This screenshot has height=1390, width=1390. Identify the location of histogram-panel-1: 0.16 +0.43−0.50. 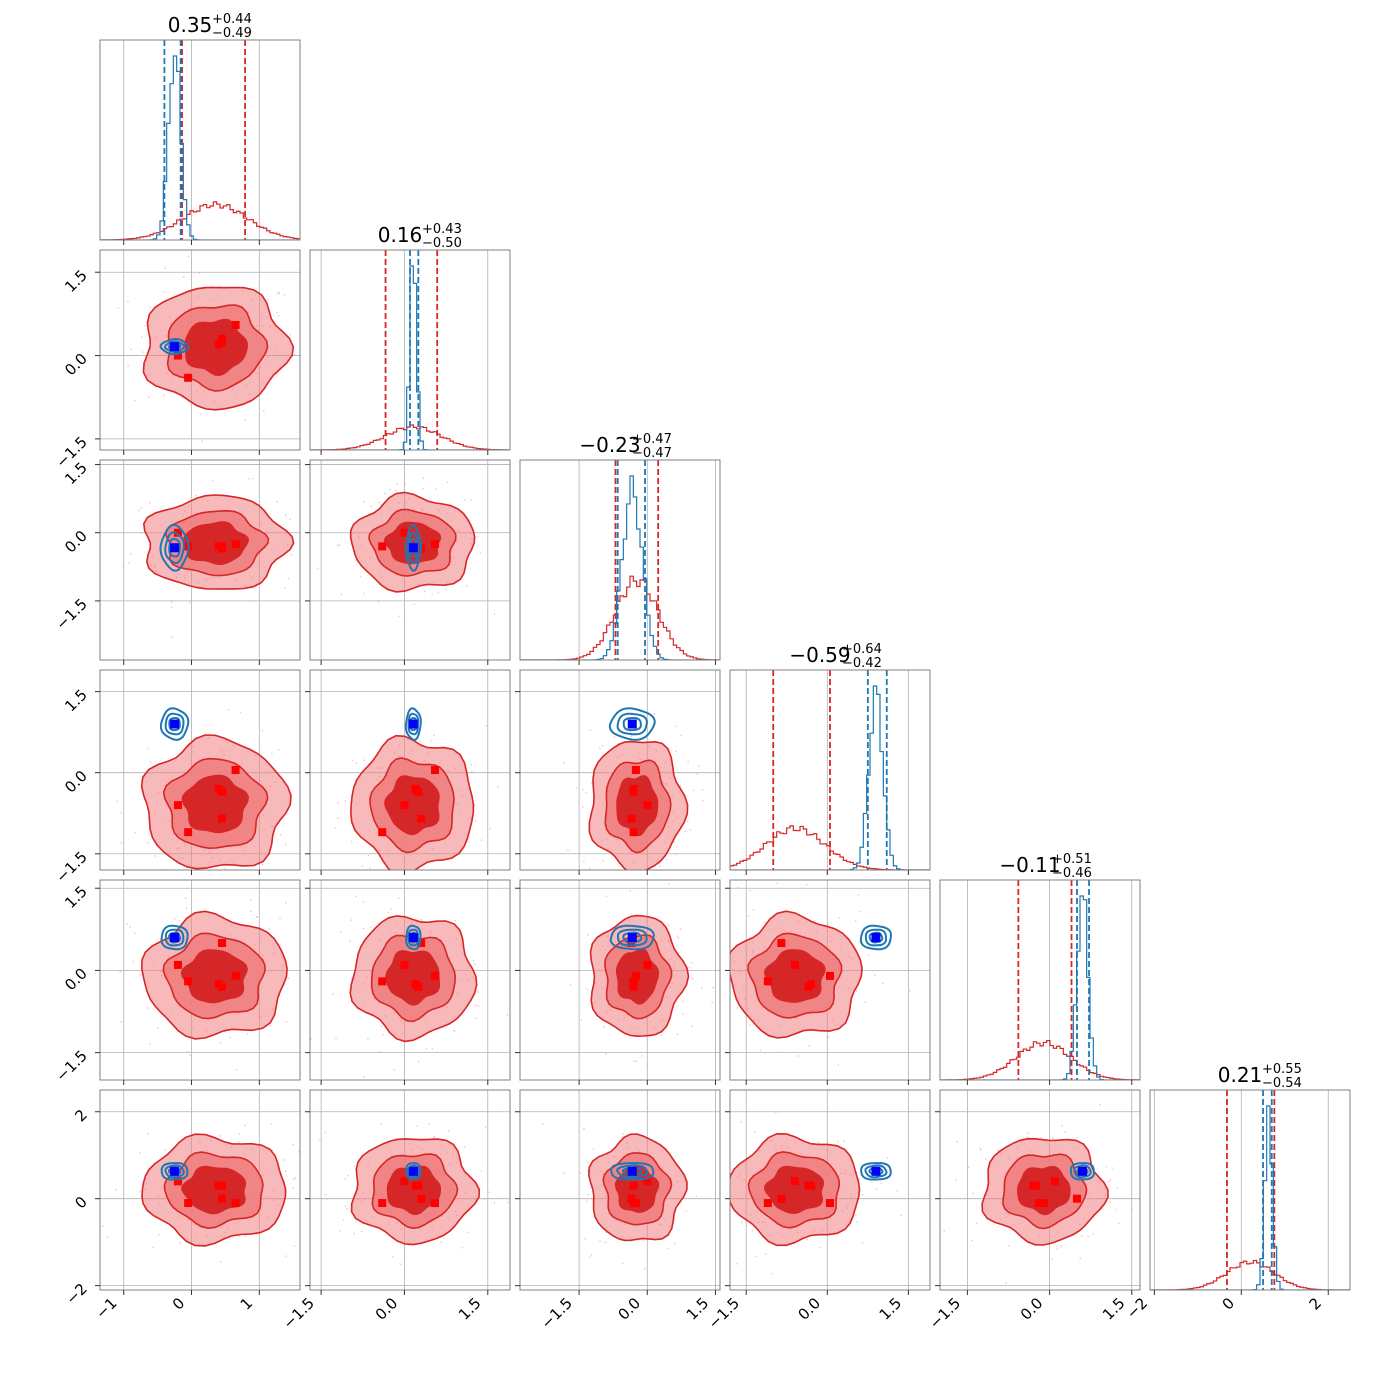
(410, 338).